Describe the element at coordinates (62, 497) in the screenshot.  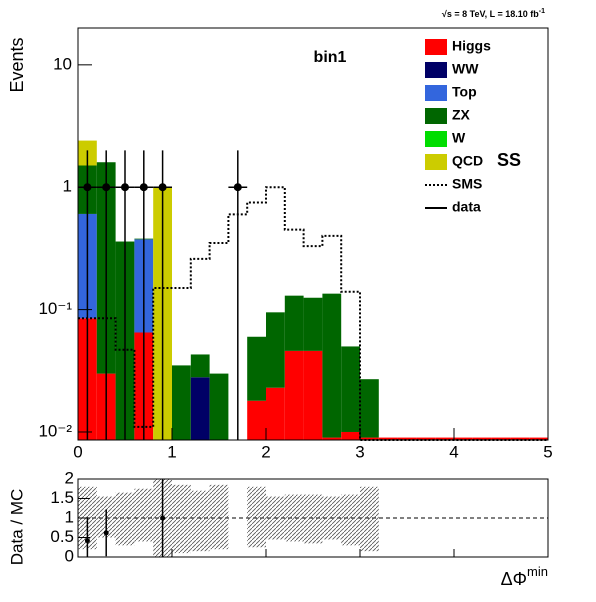
I see `ratio-y-tick-label: 1.5` at that location.